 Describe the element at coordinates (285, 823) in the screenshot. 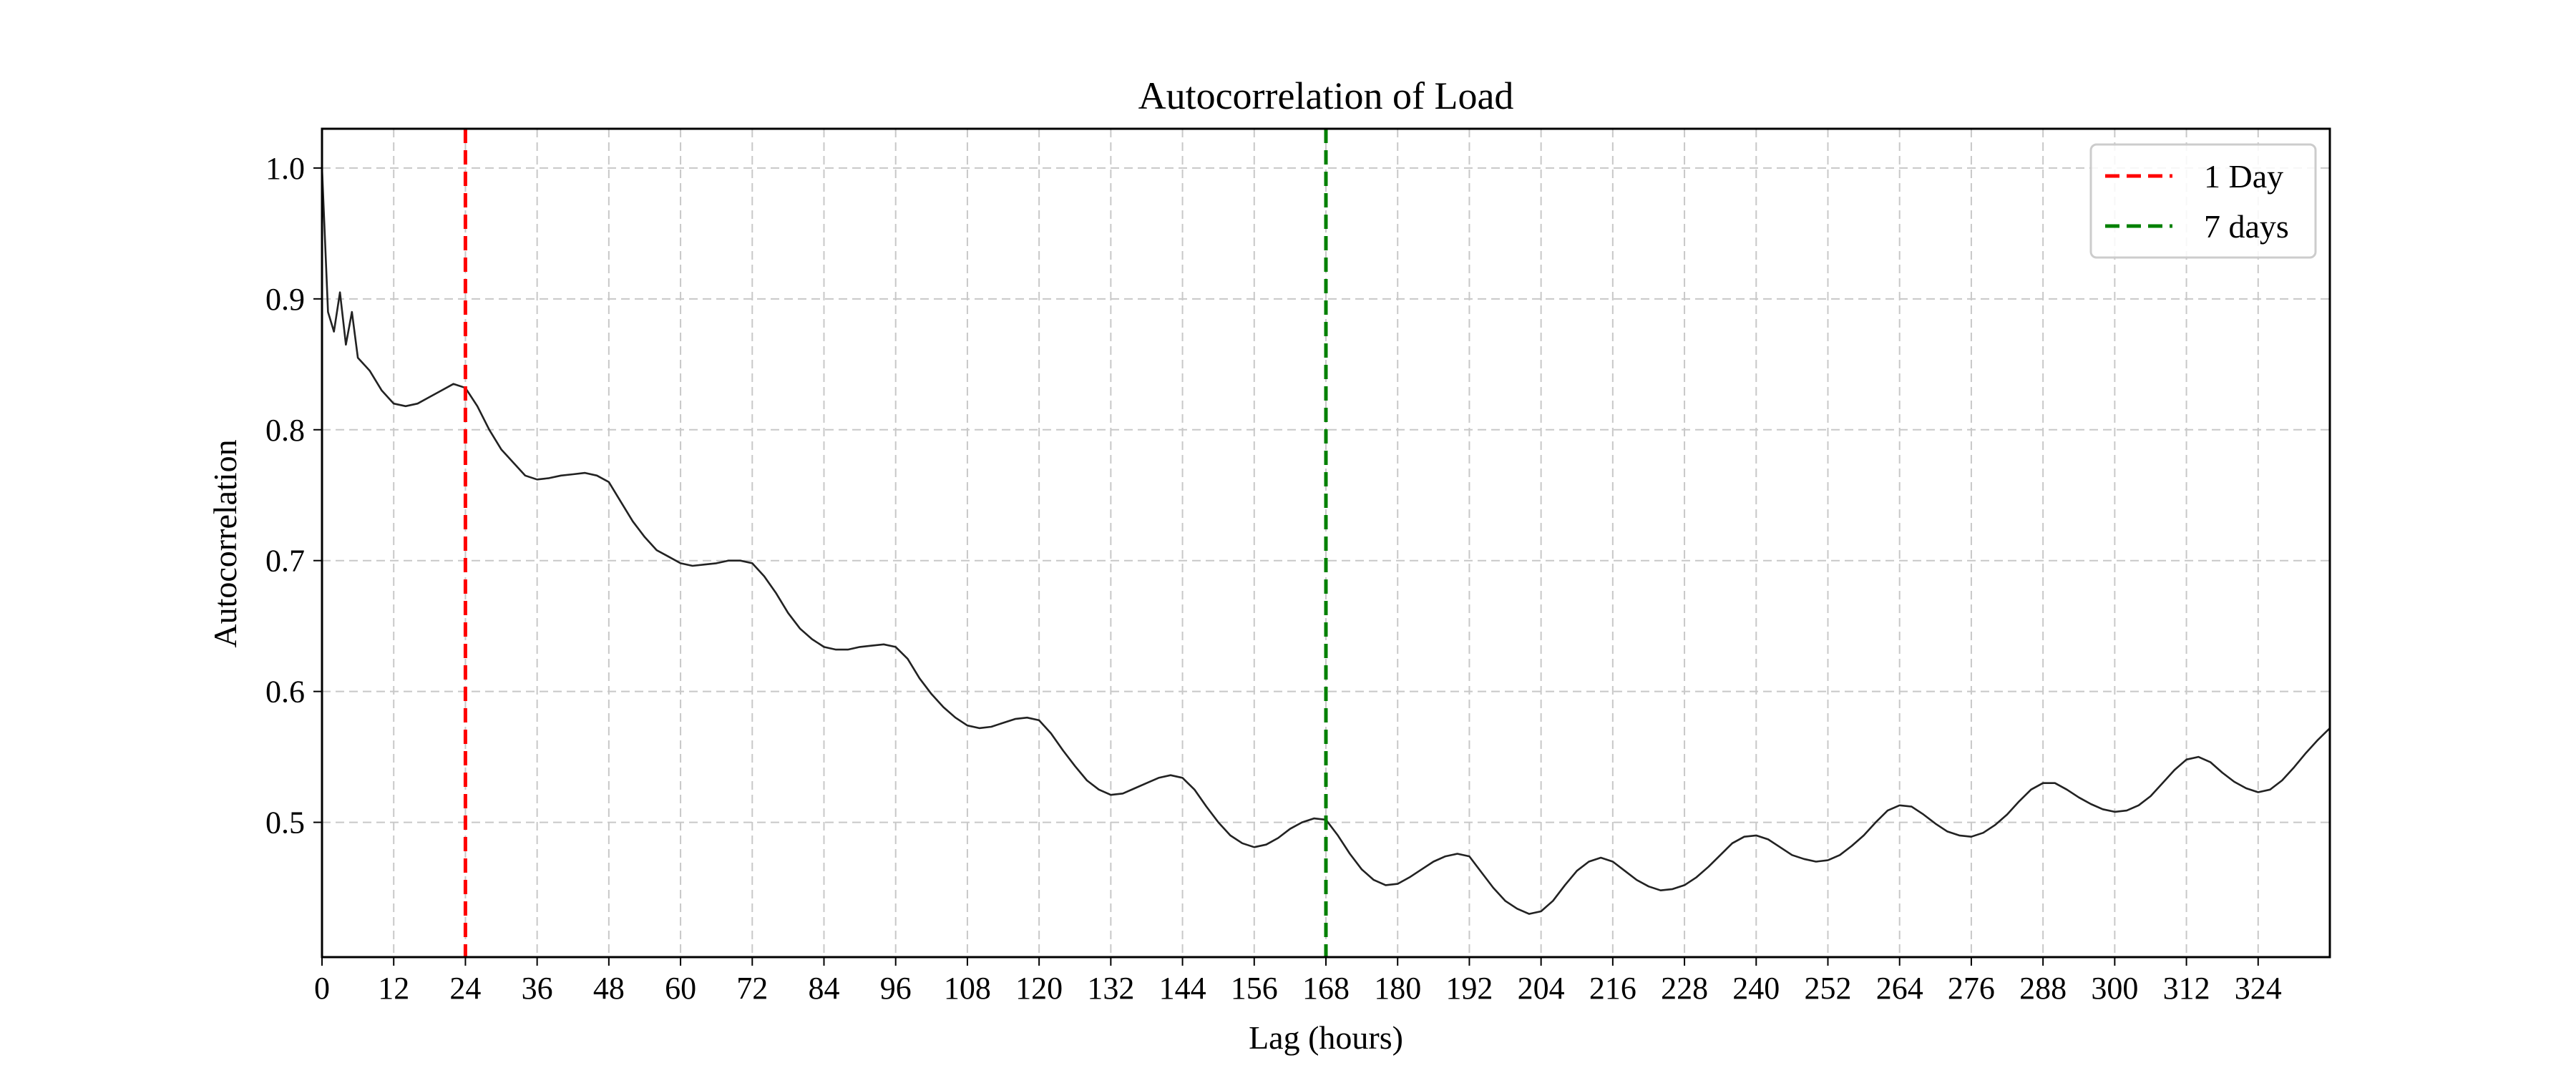

I see `y-tick-label: 0.5` at that location.